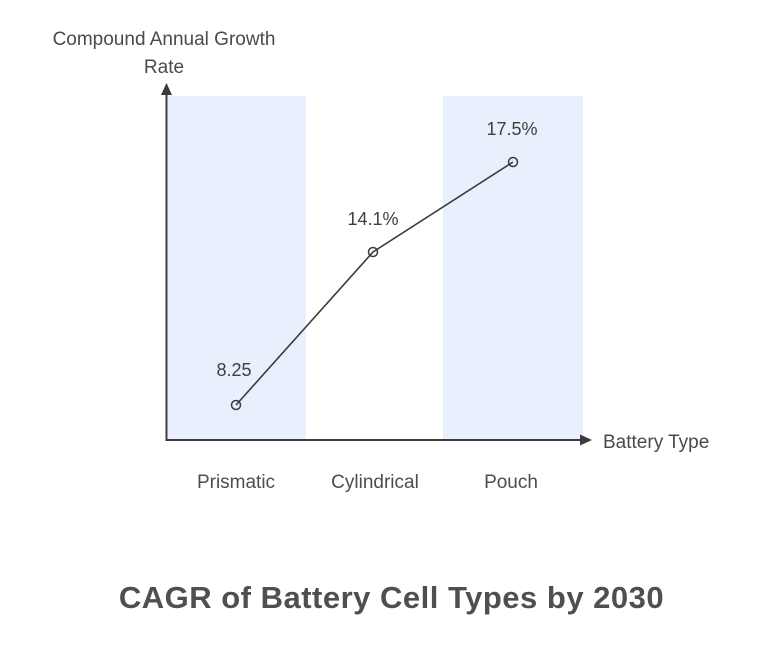 This screenshot has width=783, height=654. I want to click on value-label-cylindrical: 14.1%, so click(373, 219).